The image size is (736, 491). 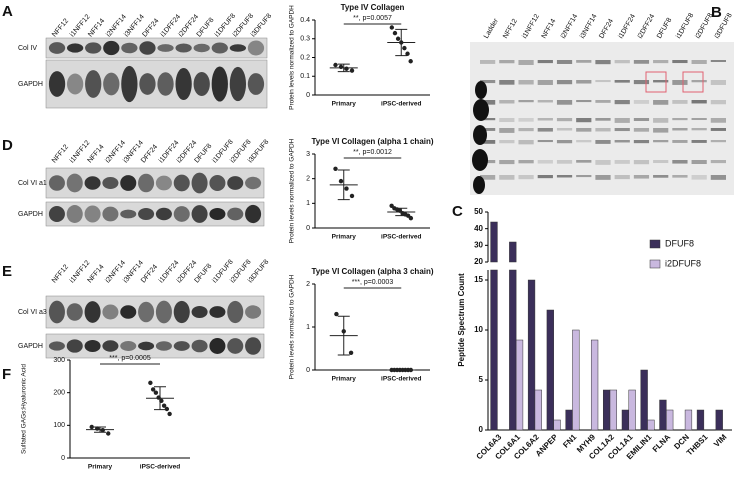 What do you see at coordinates (478, 228) in the screenshot?
I see `y-tick-label: 40` at bounding box center [478, 228].